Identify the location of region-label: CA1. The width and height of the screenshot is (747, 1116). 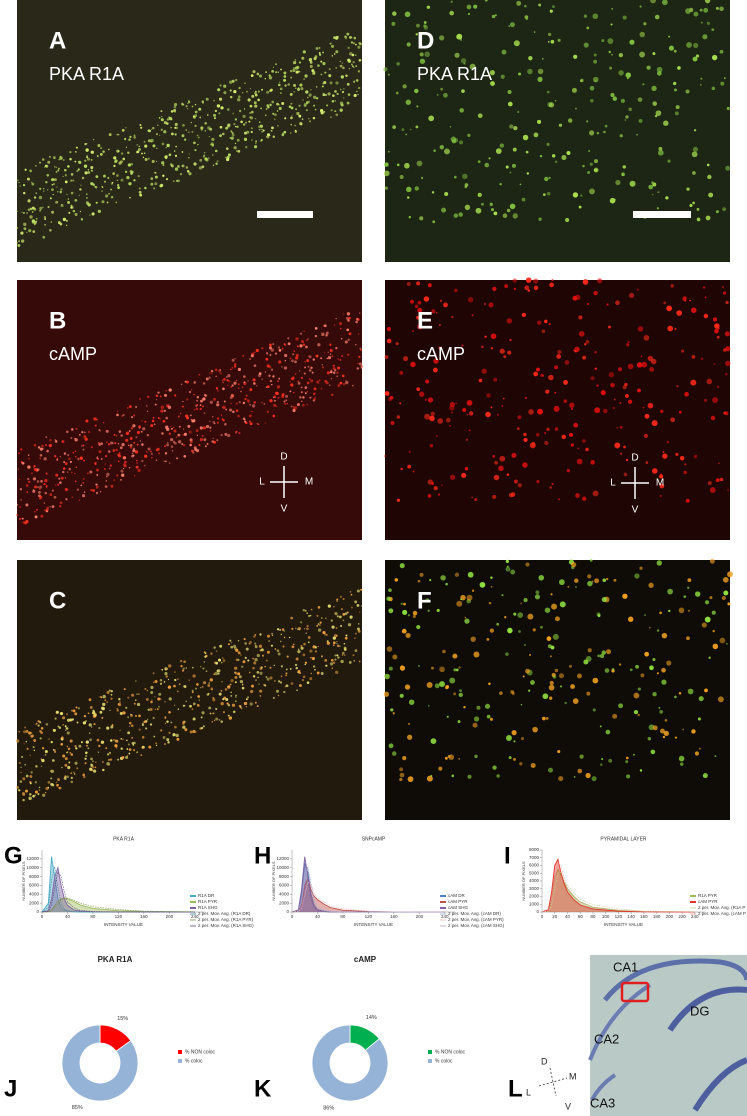
(625, 966).